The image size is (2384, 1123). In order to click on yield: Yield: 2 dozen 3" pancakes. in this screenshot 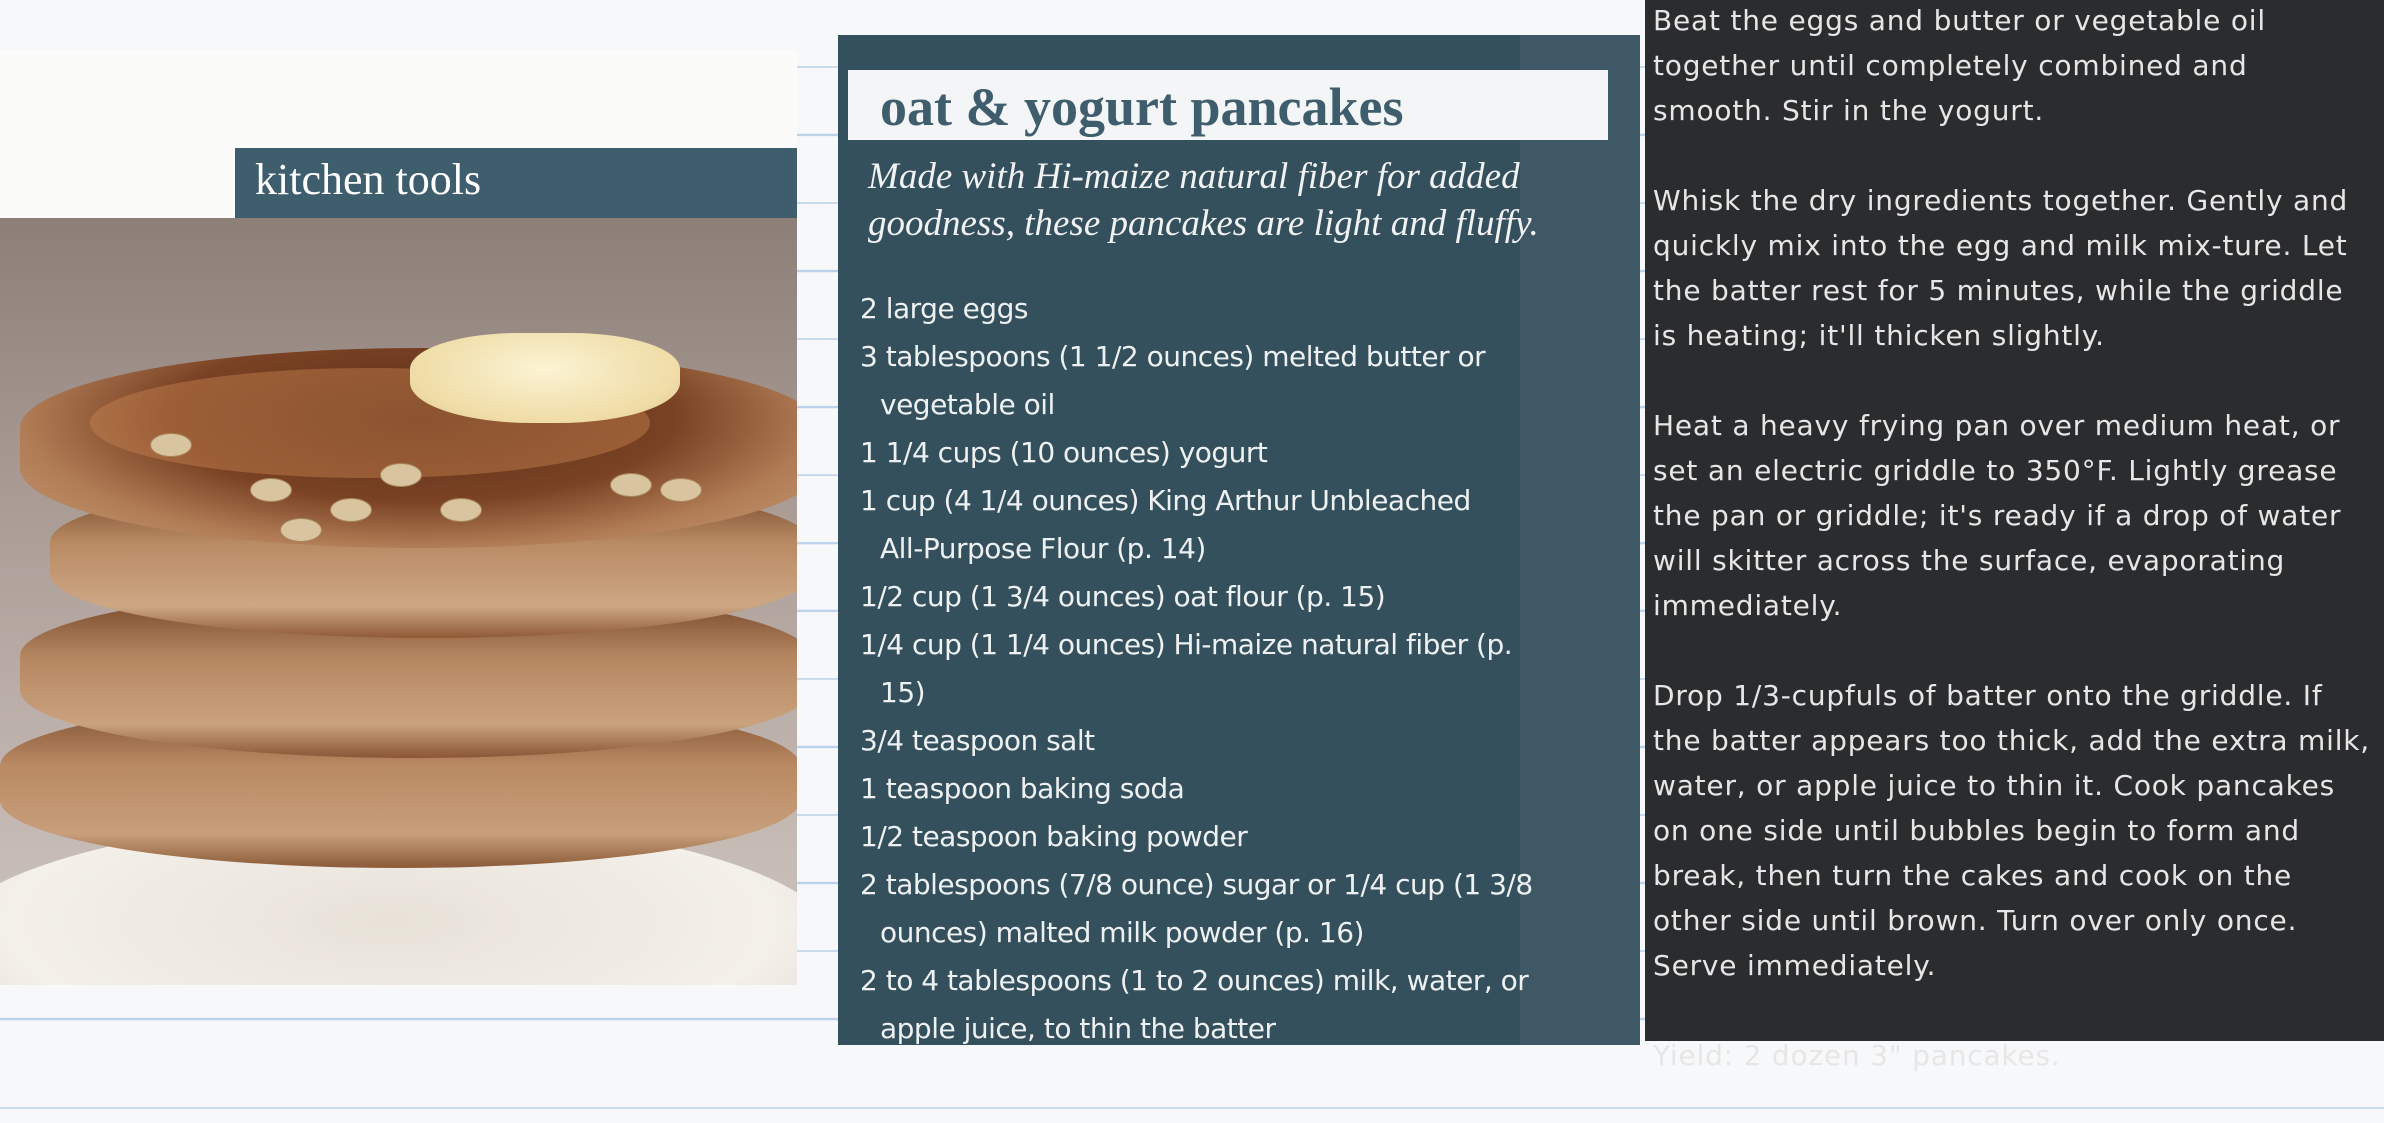, I will do `click(1857, 1055)`.